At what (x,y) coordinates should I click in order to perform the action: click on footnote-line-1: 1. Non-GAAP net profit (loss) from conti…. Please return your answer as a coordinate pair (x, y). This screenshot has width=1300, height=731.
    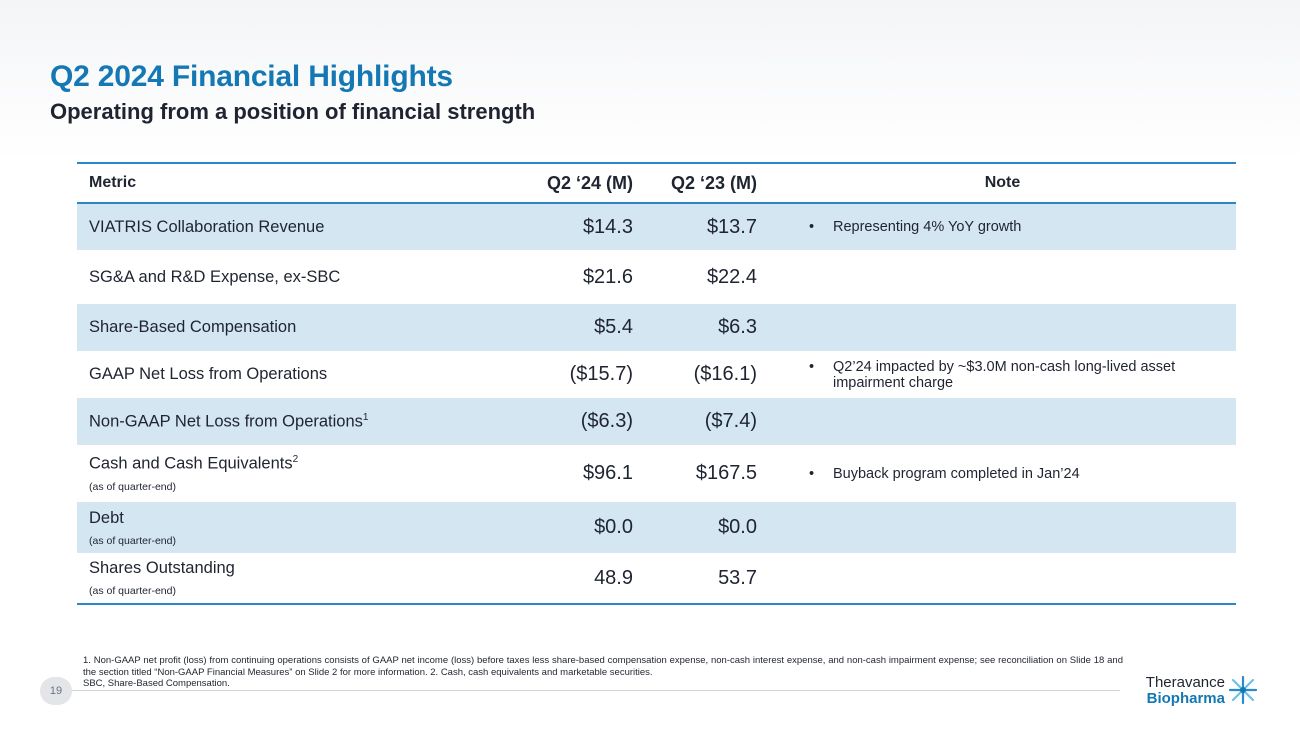
    Looking at the image, I should click on (603, 666).